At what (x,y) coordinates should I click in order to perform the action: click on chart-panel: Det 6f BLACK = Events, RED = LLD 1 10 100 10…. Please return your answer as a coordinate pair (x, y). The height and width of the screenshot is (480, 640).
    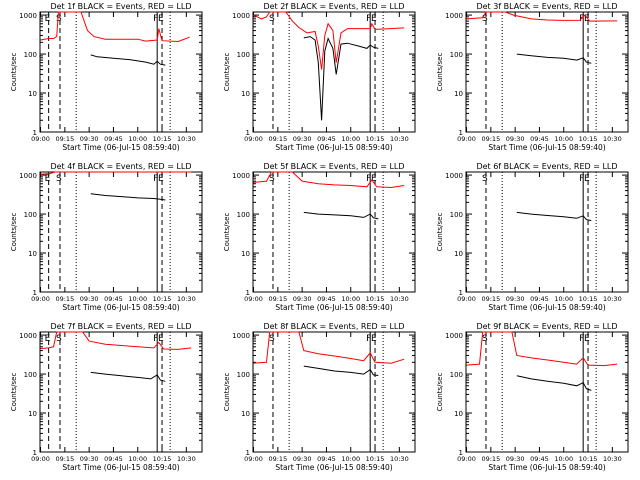
    Looking at the image, I should click on (532, 237).